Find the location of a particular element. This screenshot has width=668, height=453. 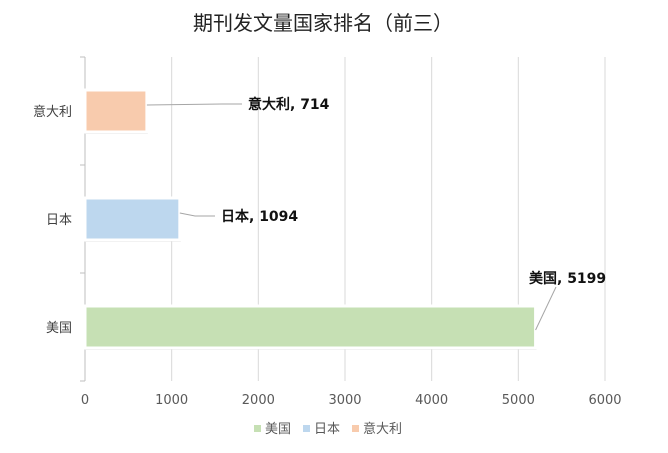

x-tick-label: 3000 is located at coordinates (344, 400).